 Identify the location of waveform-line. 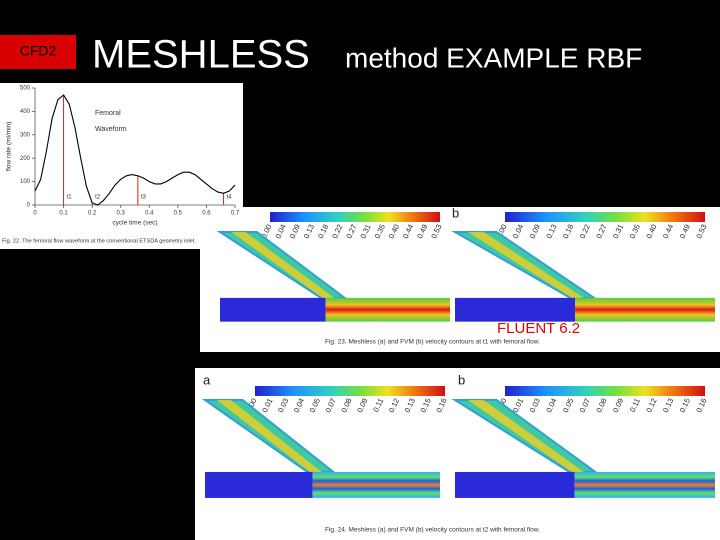
(135, 150).